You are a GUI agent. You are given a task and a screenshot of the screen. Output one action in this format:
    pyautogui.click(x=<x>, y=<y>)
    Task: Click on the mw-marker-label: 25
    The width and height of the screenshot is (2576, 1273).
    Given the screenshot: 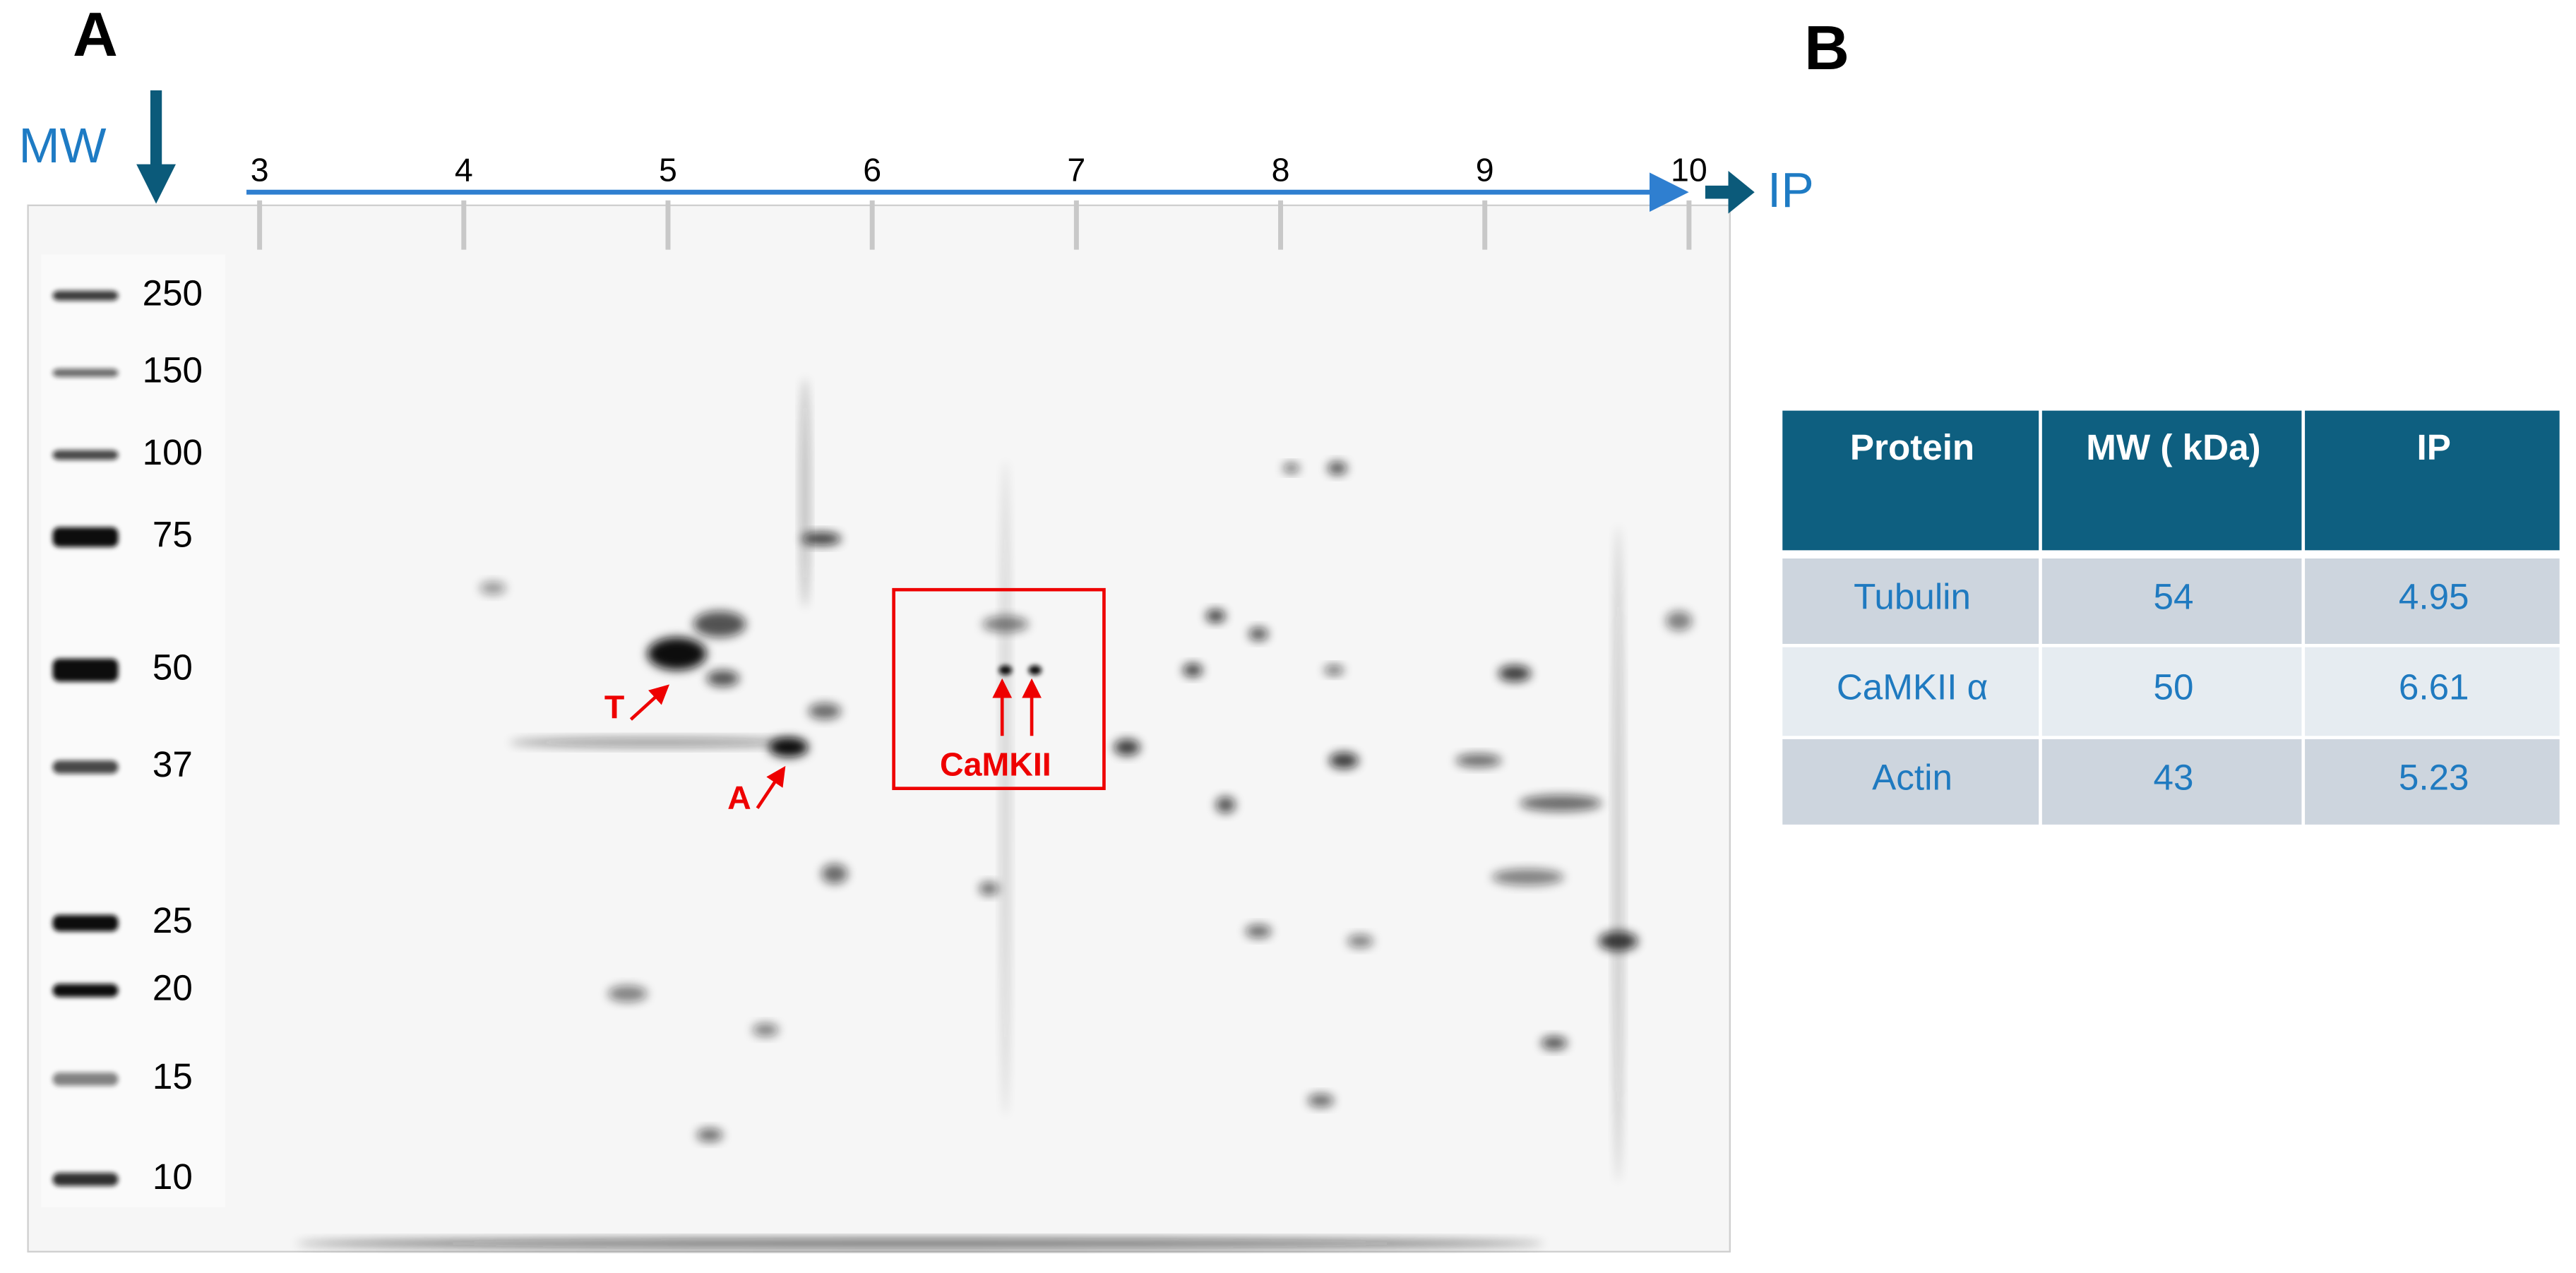 What is the action you would take?
    pyautogui.click(x=173, y=920)
    